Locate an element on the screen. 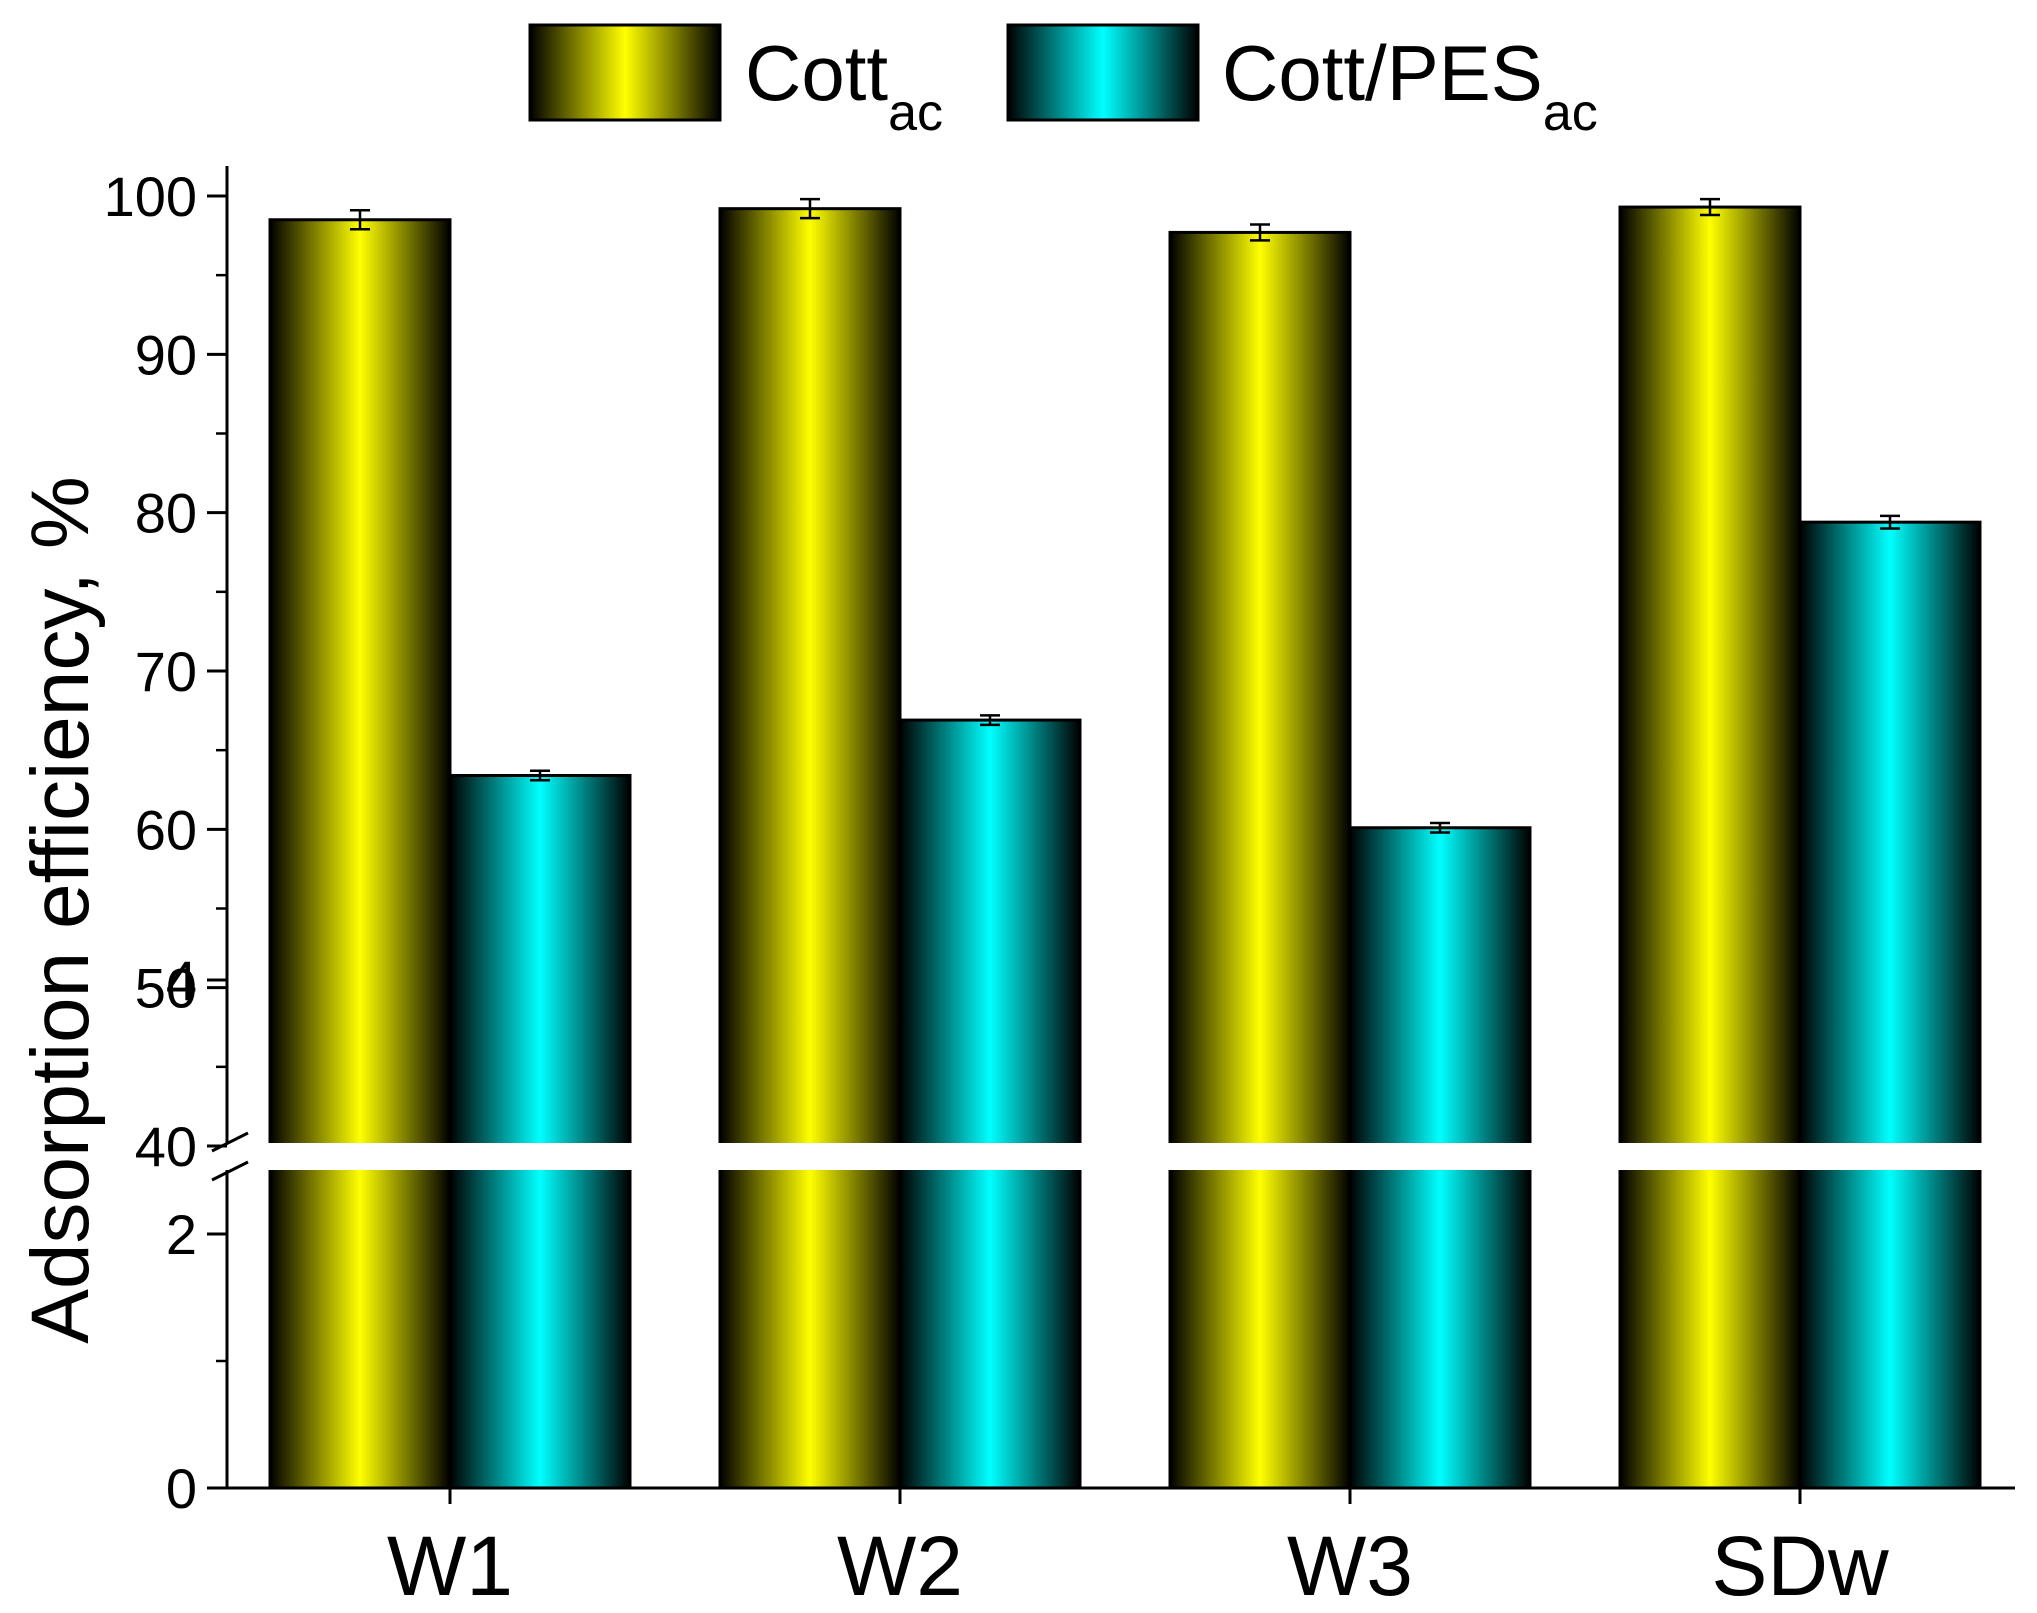 The height and width of the screenshot is (1613, 2037). error-bar-w3-cott is located at coordinates (1260, 232).